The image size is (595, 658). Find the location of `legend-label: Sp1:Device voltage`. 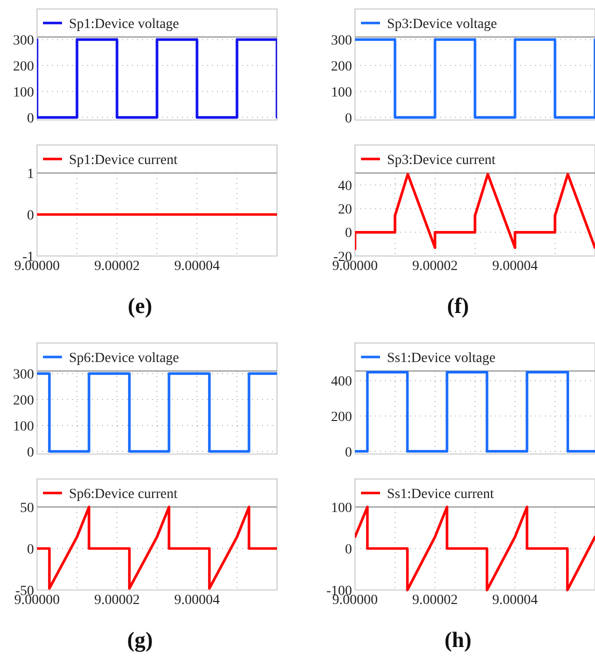

legend-label: Sp1:Device voltage is located at coordinates (124, 24).